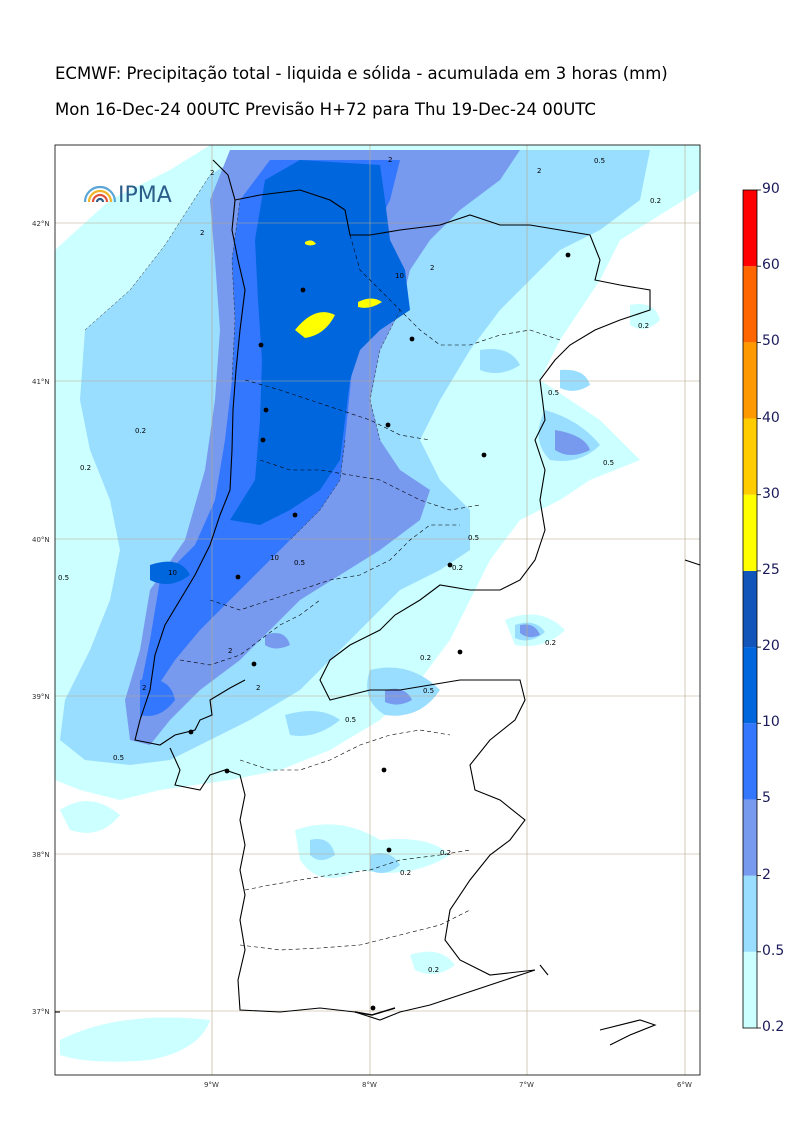  I want to click on ipma-logo: IPMA, so click(127, 195).